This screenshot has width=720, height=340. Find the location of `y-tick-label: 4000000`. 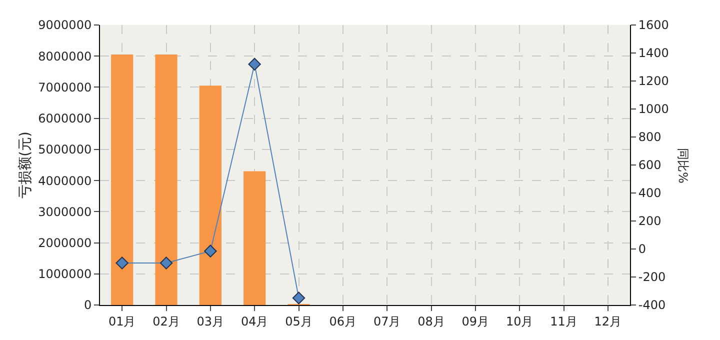

y-tick-label: 4000000 is located at coordinates (65, 181).